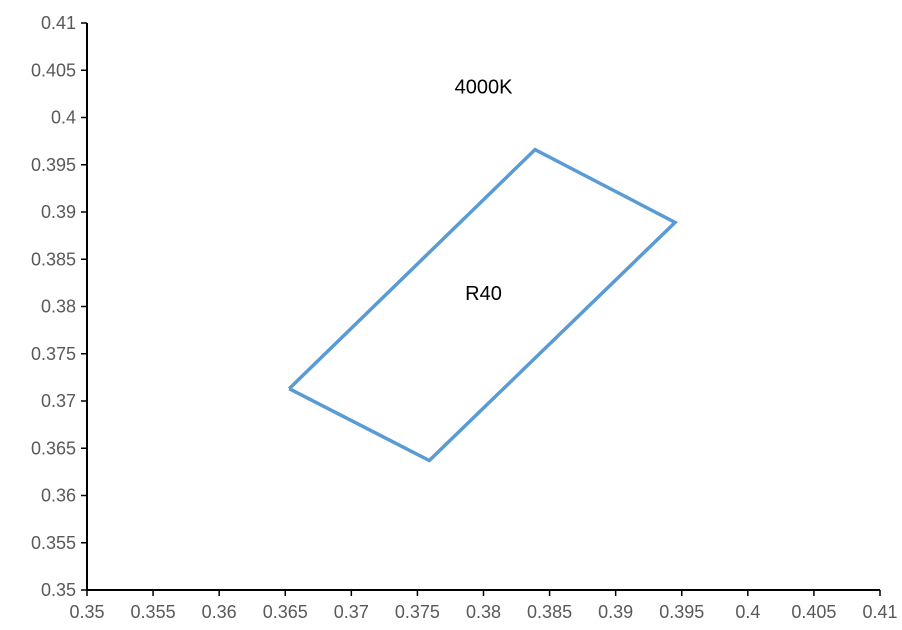 Image resolution: width=902 pixels, height=630 pixels. What do you see at coordinates (681, 612) in the screenshot?
I see `x-tick-label: 0.395` at bounding box center [681, 612].